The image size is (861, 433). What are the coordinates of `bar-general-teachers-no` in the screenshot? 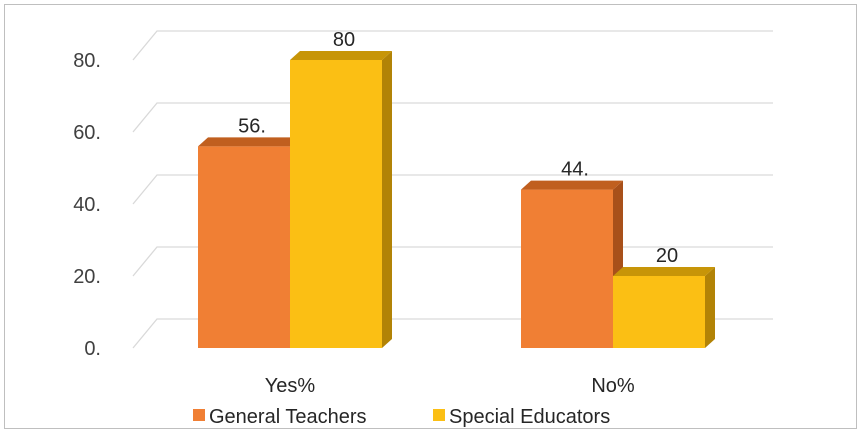 It's located at (572, 264).